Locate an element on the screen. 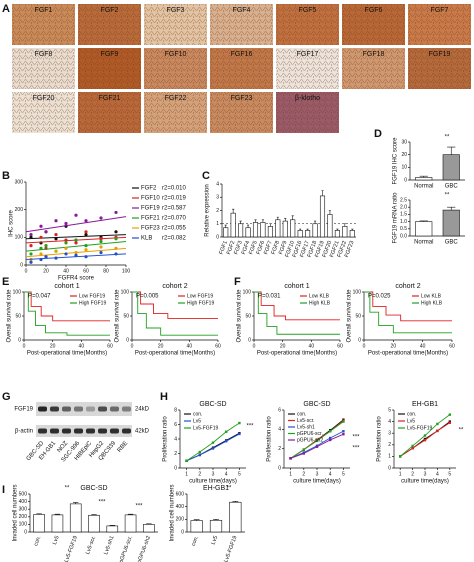 The height and width of the screenshot is (562, 474). legend-label: Lv5 is located at coordinates (197, 421).